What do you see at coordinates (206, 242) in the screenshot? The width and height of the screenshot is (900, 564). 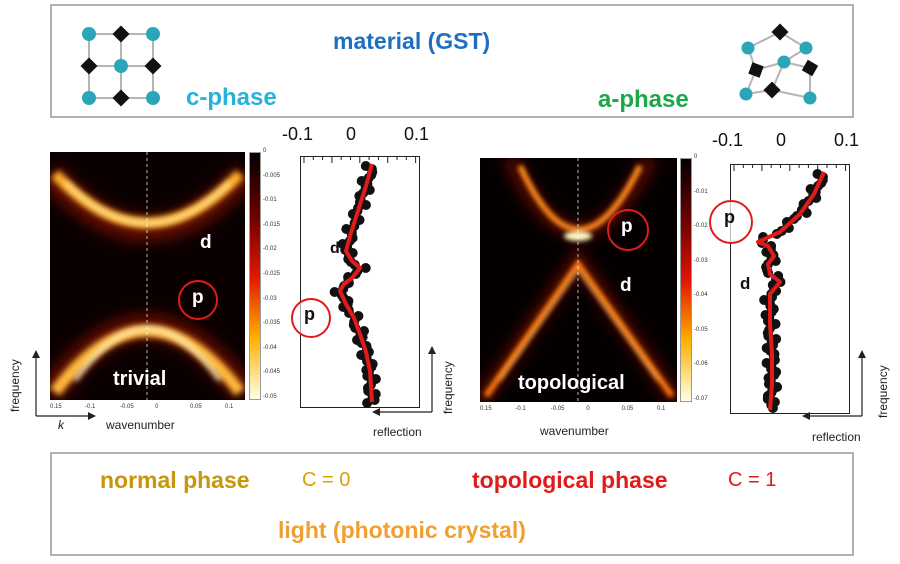 I see `left-d-label: d` at bounding box center [206, 242].